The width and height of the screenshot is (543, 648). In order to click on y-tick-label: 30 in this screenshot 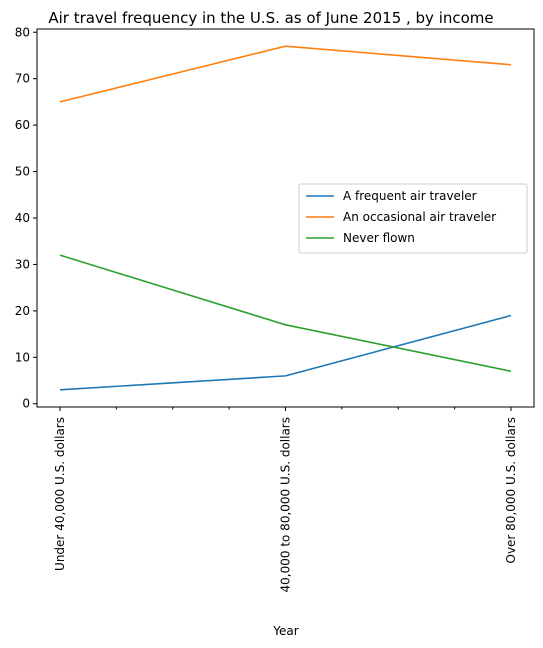, I will do `click(22, 264)`.